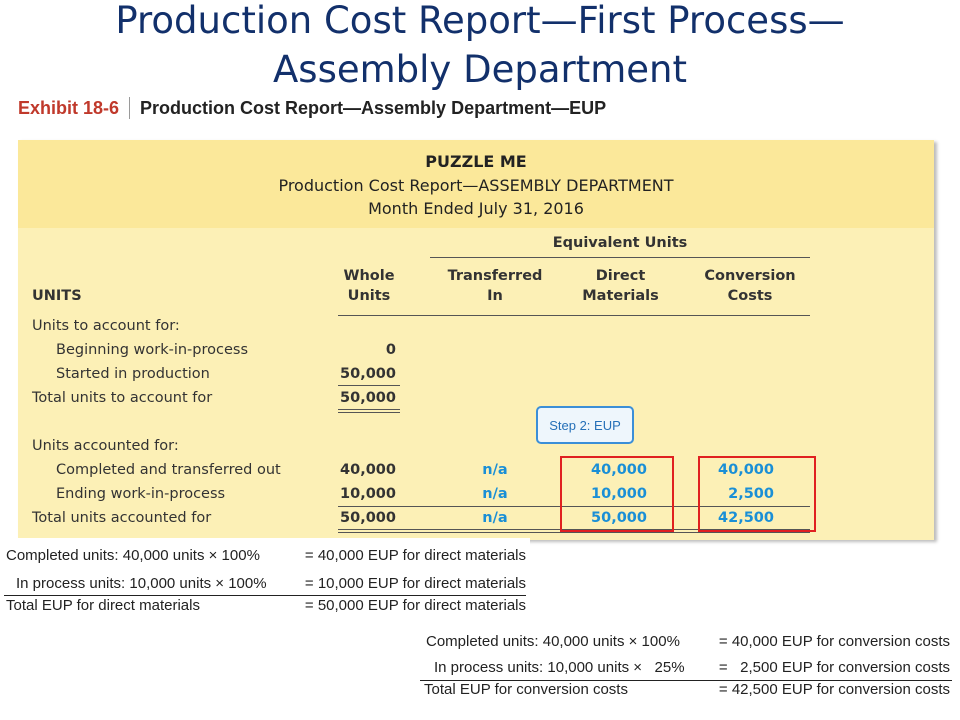 The width and height of the screenshot is (960, 720). Describe the element at coordinates (686, 680) in the screenshot. I see `cc-calc-rule` at that location.